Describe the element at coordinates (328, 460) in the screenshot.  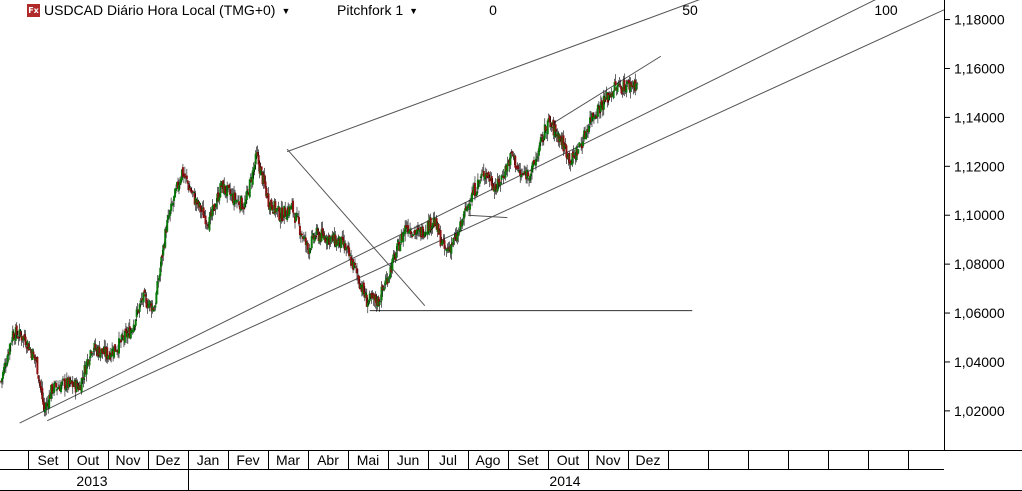
I see `month-label: Abr` at that location.